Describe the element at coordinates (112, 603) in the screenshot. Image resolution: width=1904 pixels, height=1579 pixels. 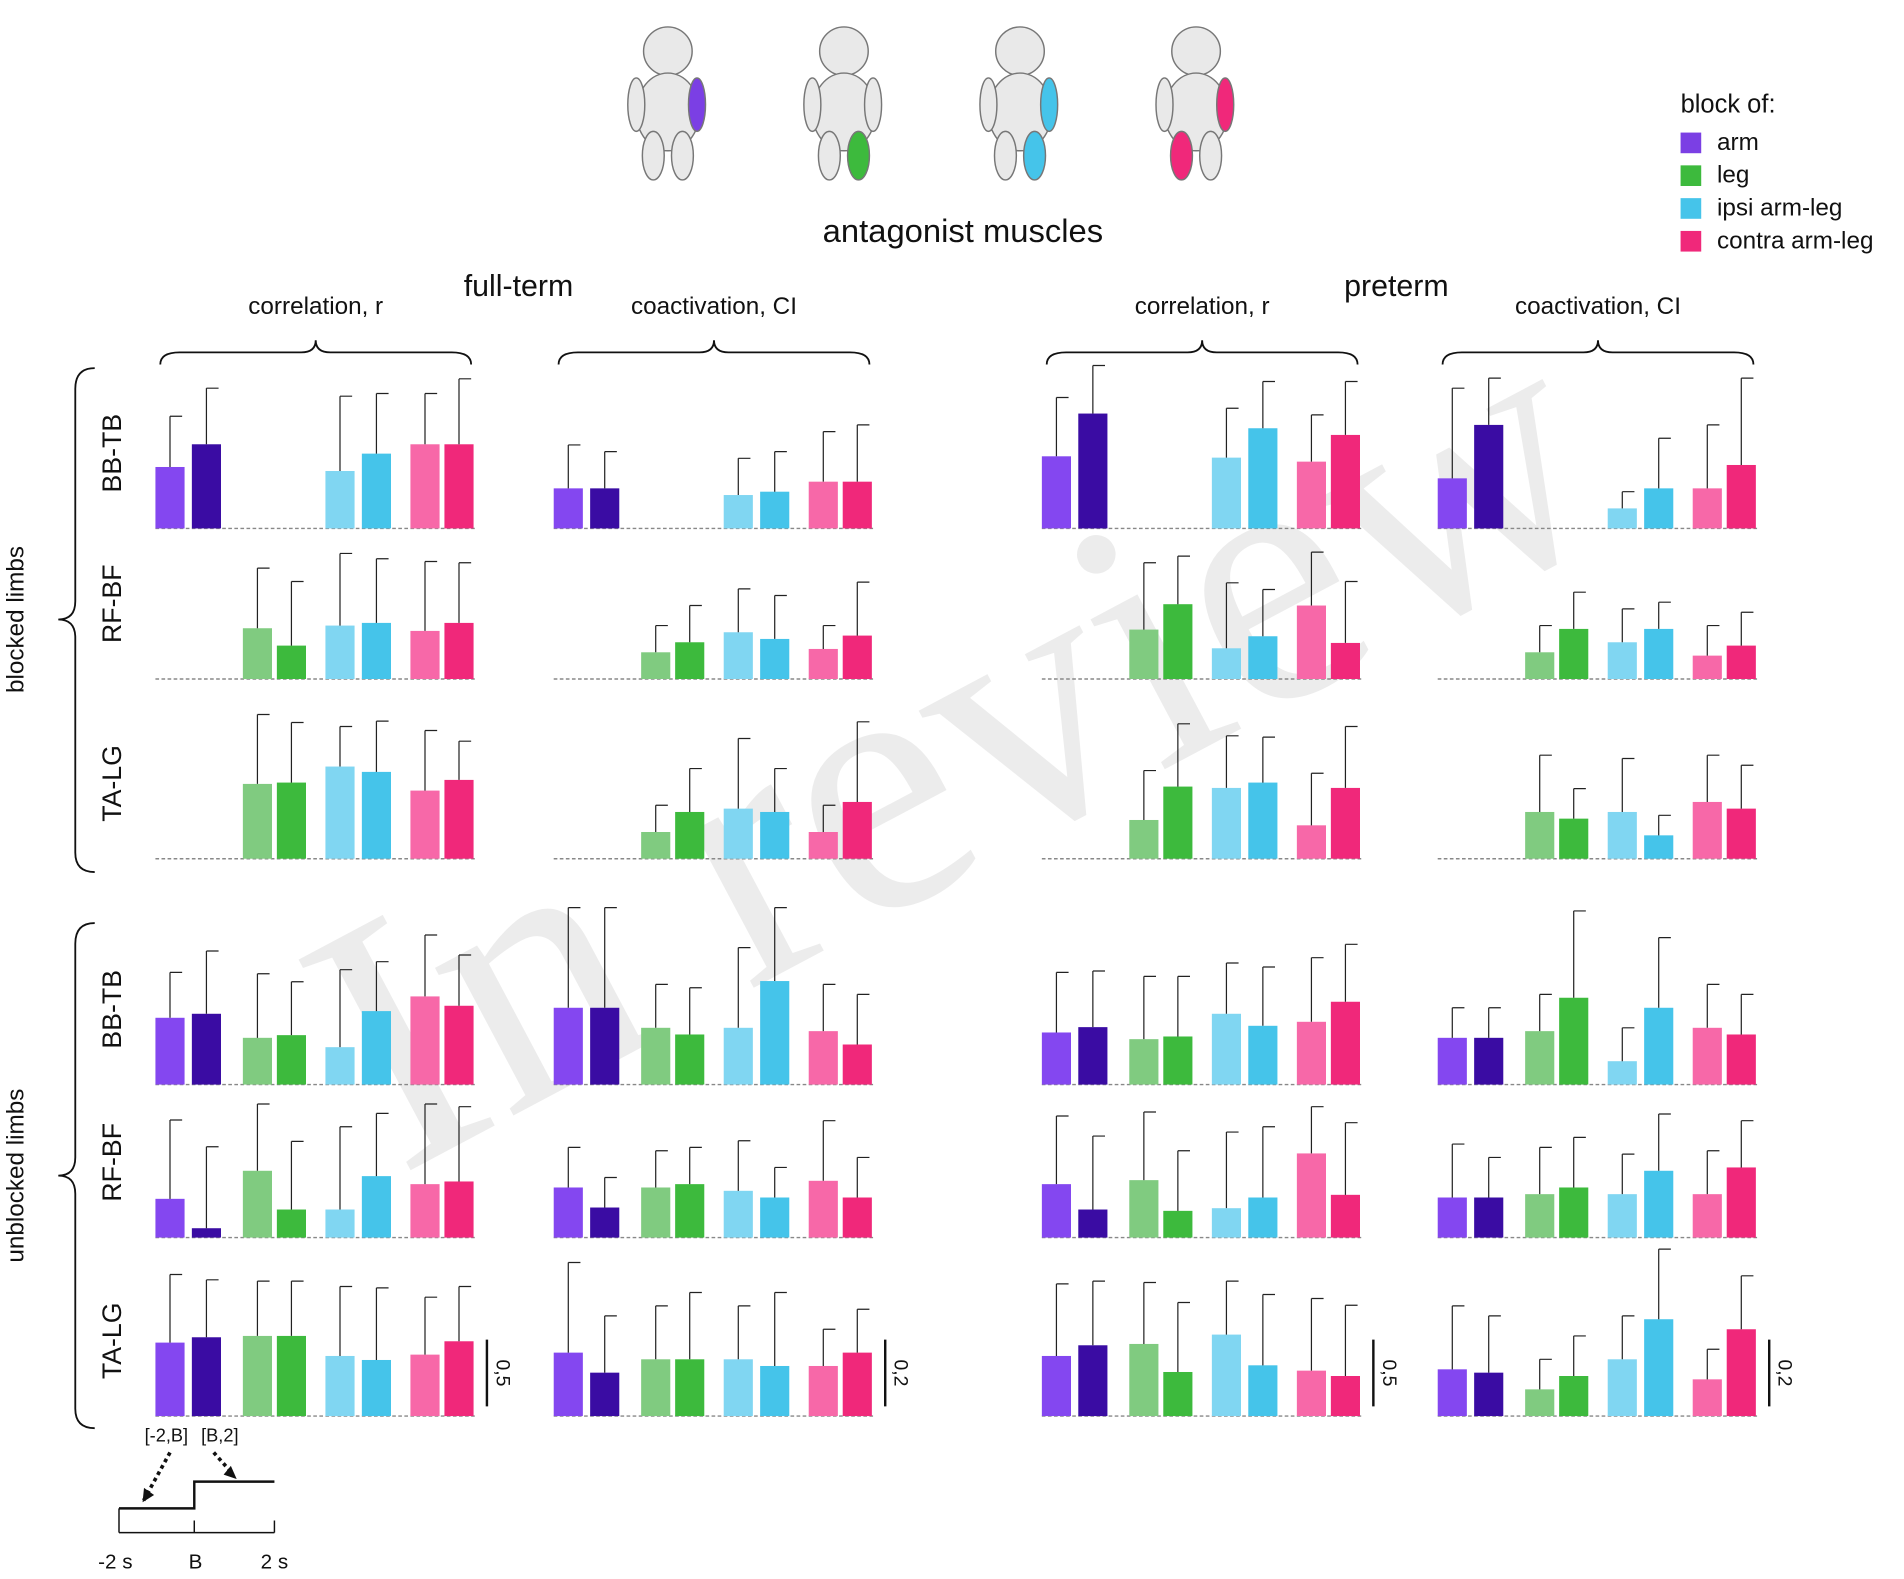
I see `row-label: RF-BF` at that location.